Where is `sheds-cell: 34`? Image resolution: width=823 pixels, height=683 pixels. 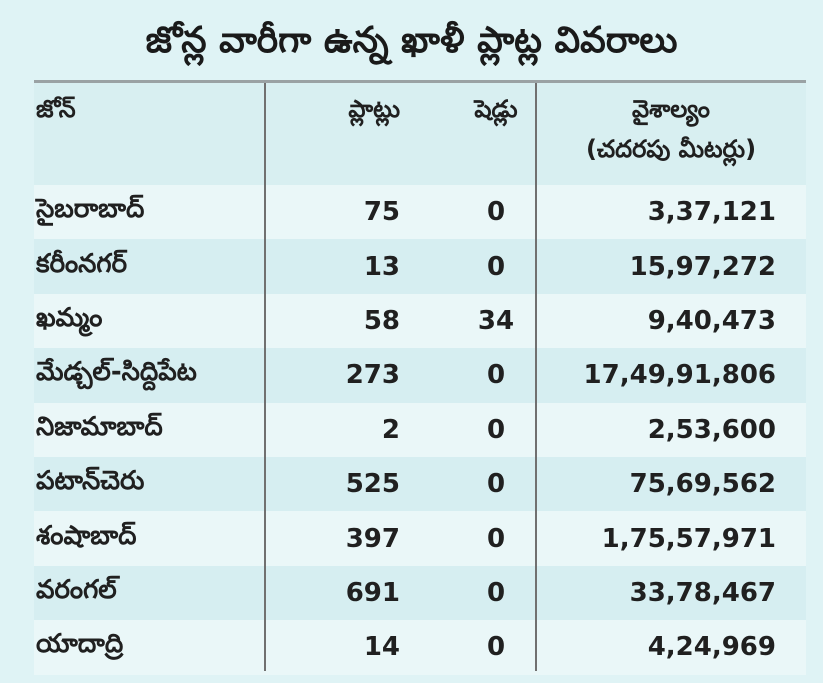 sheds-cell: 34 is located at coordinates (496, 320).